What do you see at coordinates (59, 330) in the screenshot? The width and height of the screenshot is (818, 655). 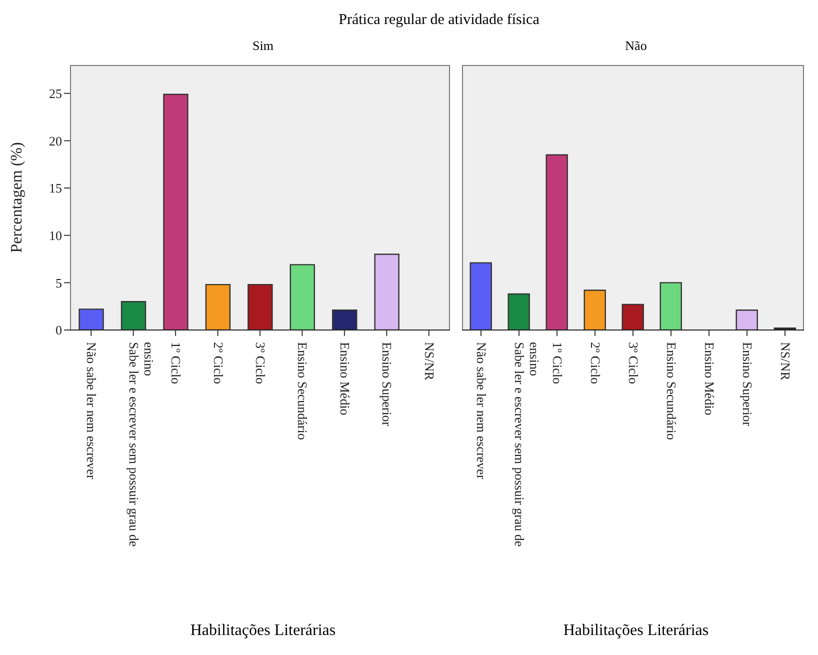 I see `y-tick-label: 0` at bounding box center [59, 330].